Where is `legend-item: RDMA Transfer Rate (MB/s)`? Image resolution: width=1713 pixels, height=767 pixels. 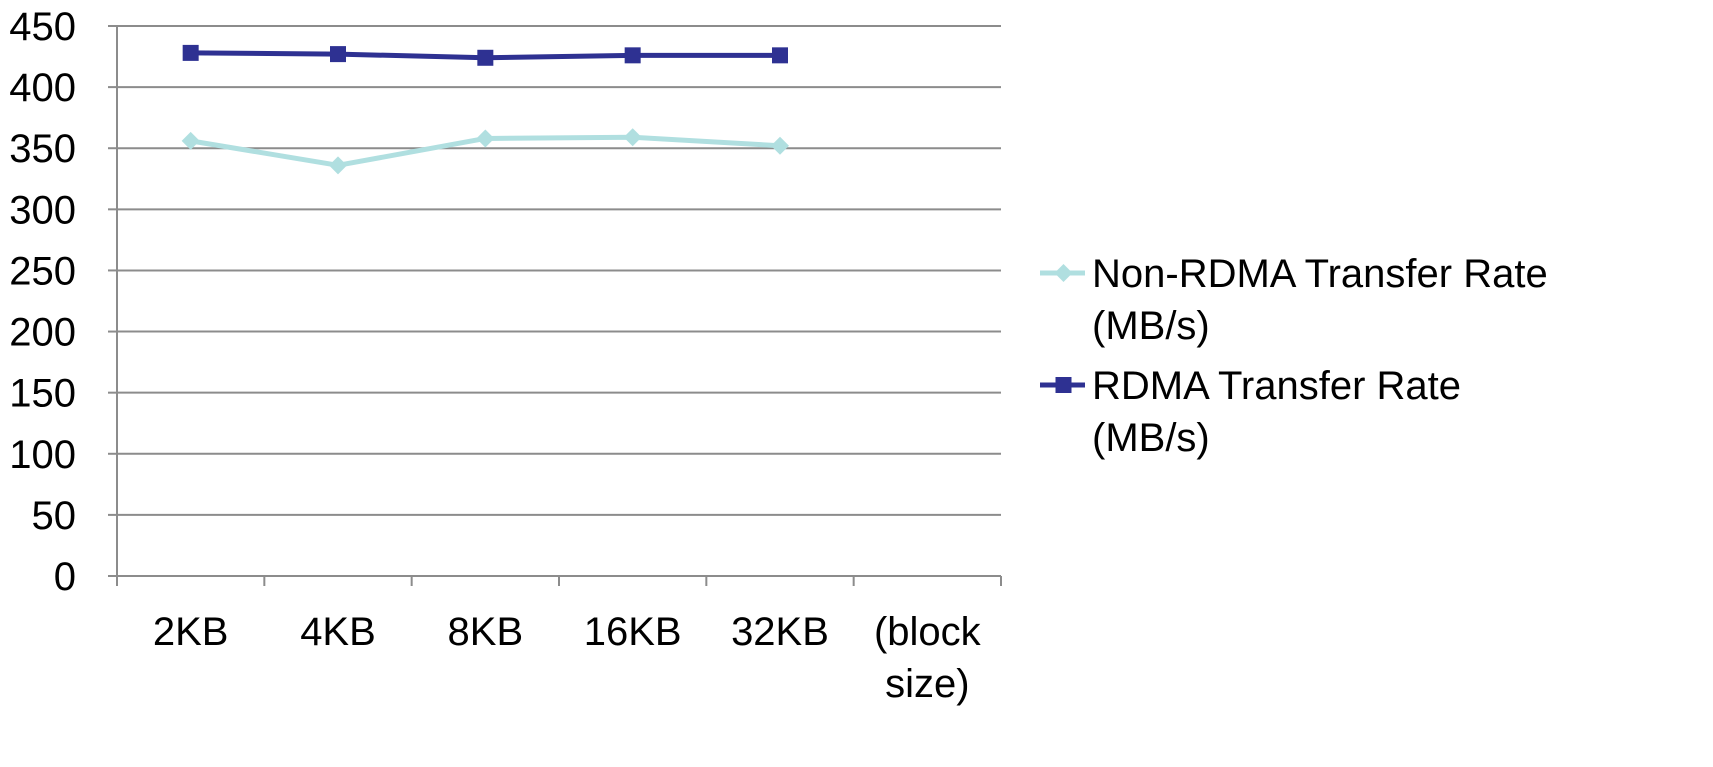 legend-item: RDMA Transfer Rate (MB/s) is located at coordinates (1250, 412).